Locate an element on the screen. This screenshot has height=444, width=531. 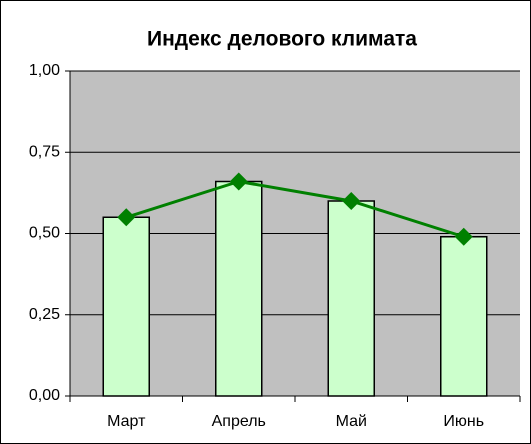
x-tick-label: Март is located at coordinates (126, 421).